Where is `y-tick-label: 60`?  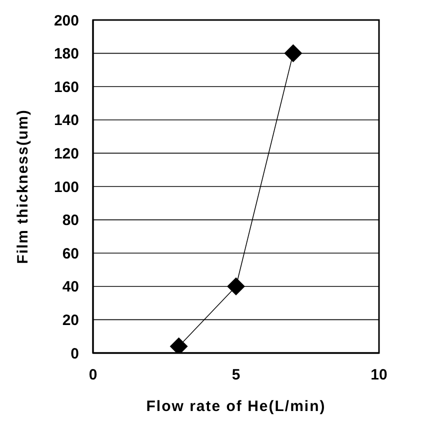
y-tick-label: 60 is located at coordinates (70, 253).